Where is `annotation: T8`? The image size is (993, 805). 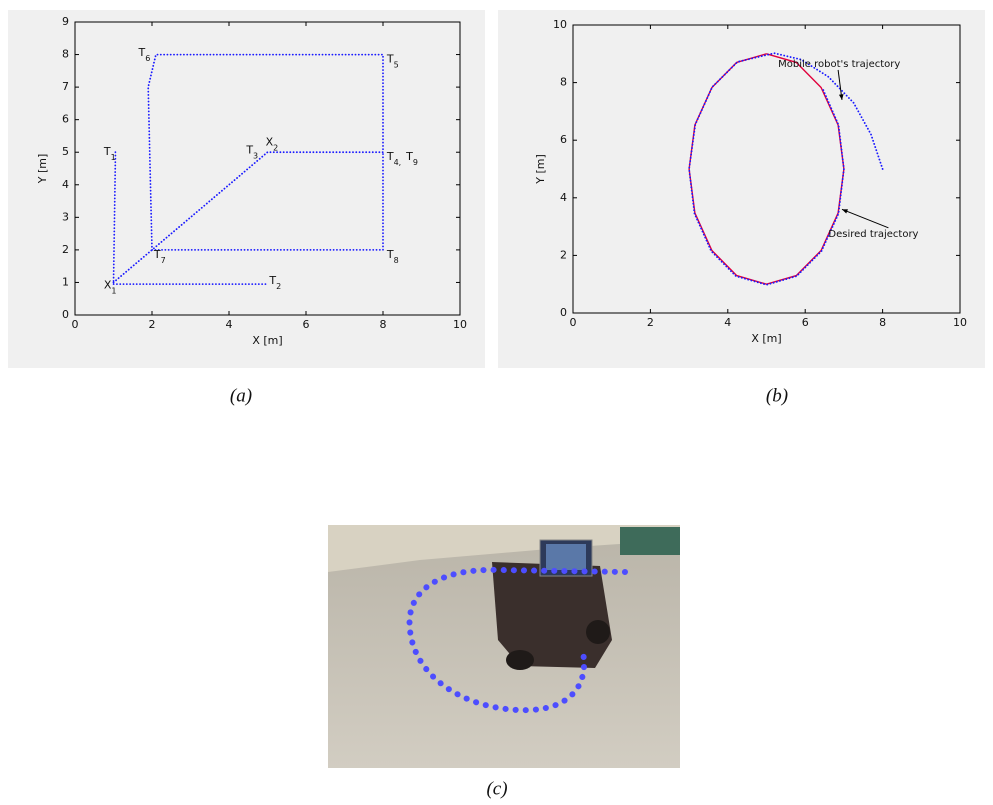
annotation: T8 is located at coordinates (392, 256).